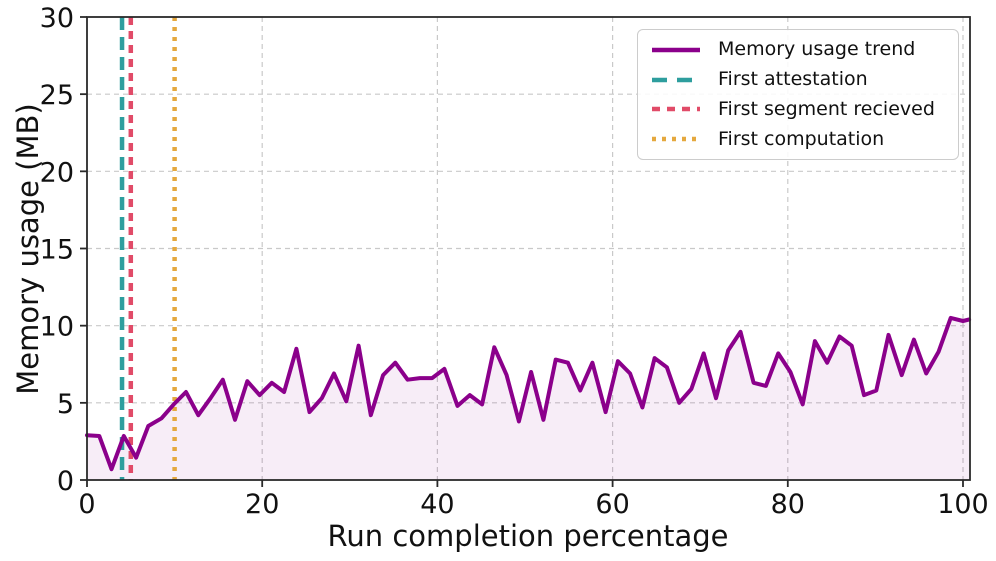 This screenshot has width=996, height=561. Describe the element at coordinates (28, 248) in the screenshot. I see `y-axis-label: Memory usage (MB)` at that location.